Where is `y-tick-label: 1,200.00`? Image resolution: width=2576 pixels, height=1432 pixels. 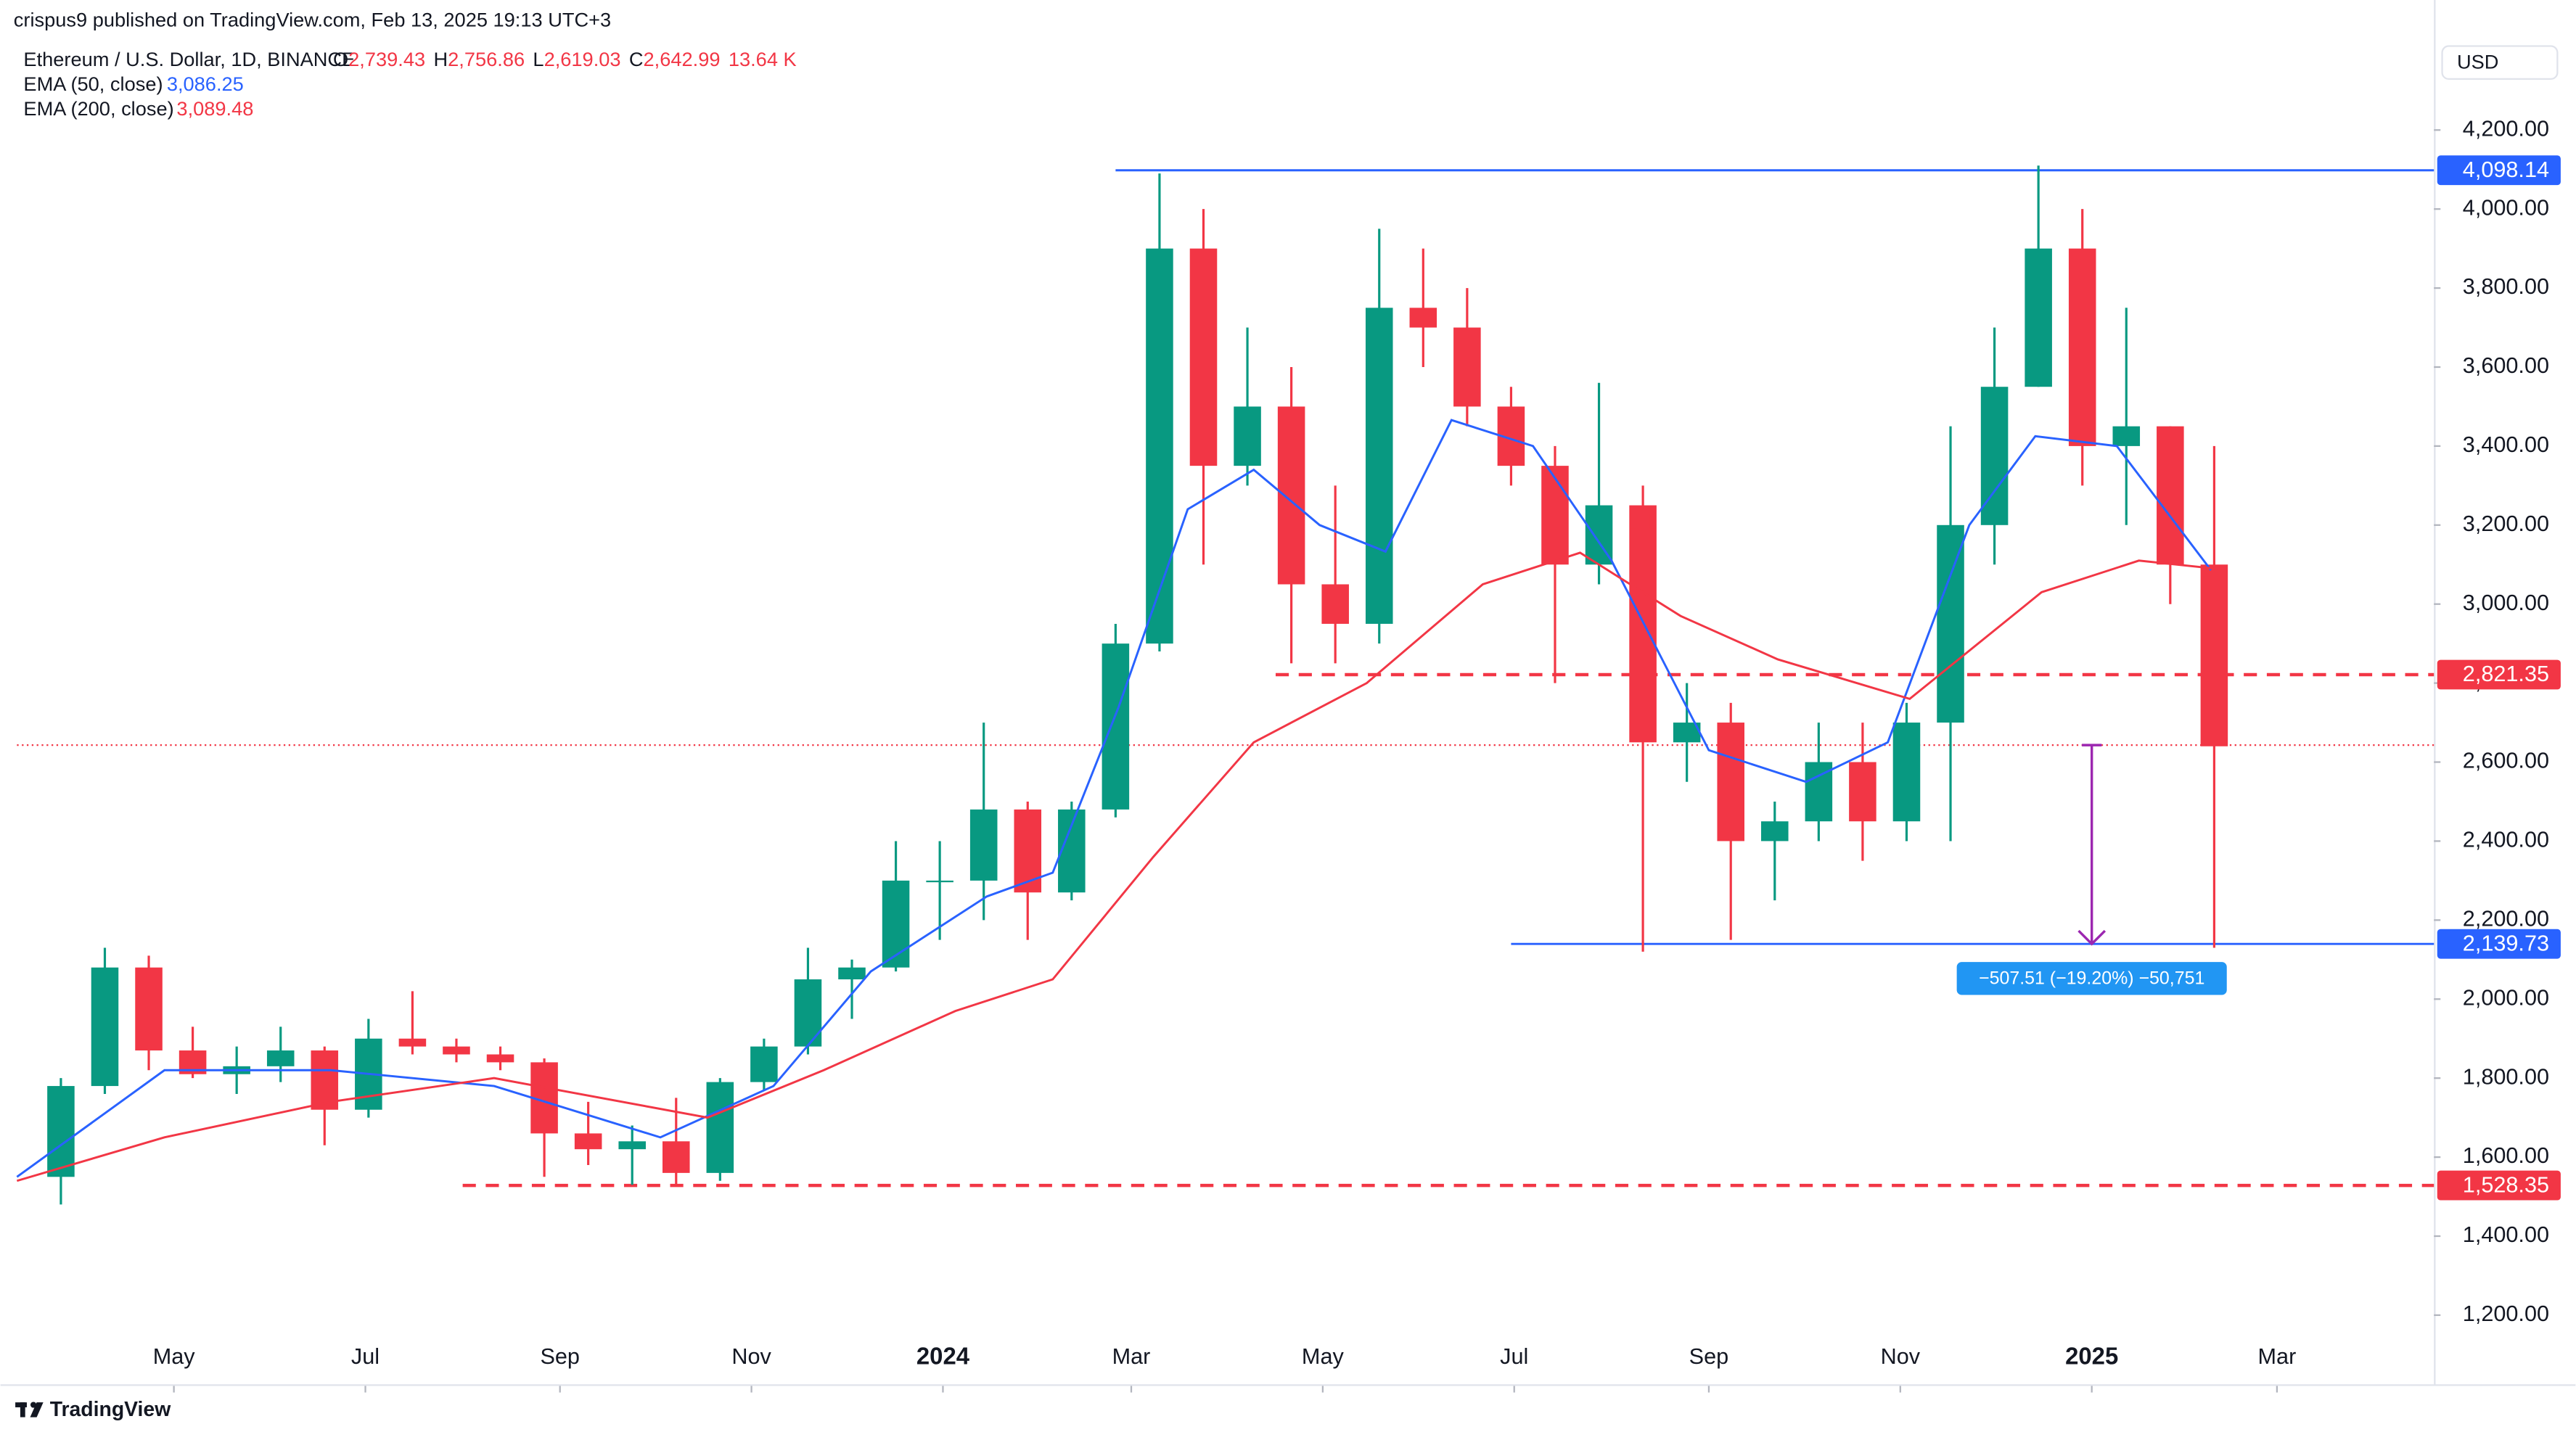 y-tick-label: 1,200.00 is located at coordinates (2506, 1313).